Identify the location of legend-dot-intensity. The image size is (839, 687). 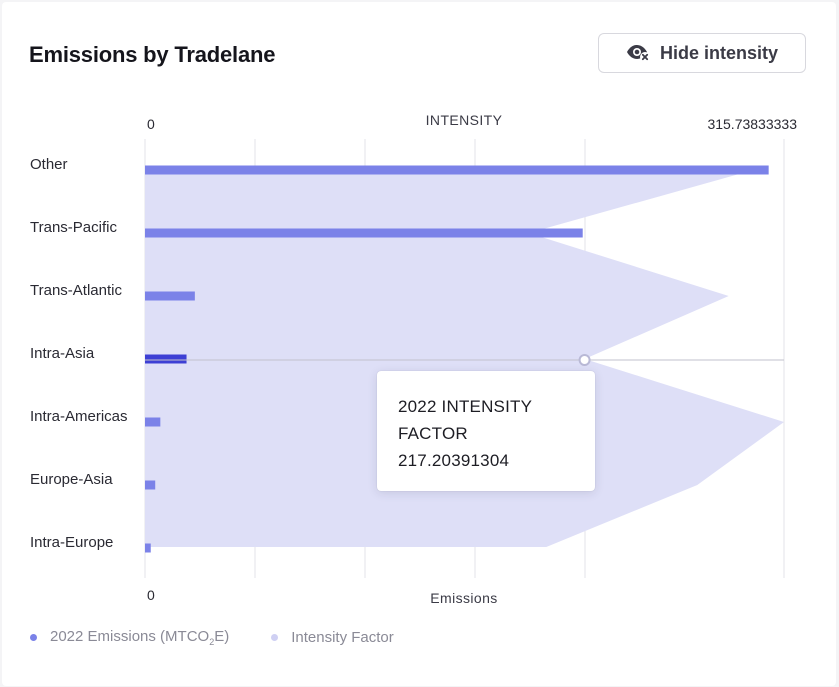
(275, 637).